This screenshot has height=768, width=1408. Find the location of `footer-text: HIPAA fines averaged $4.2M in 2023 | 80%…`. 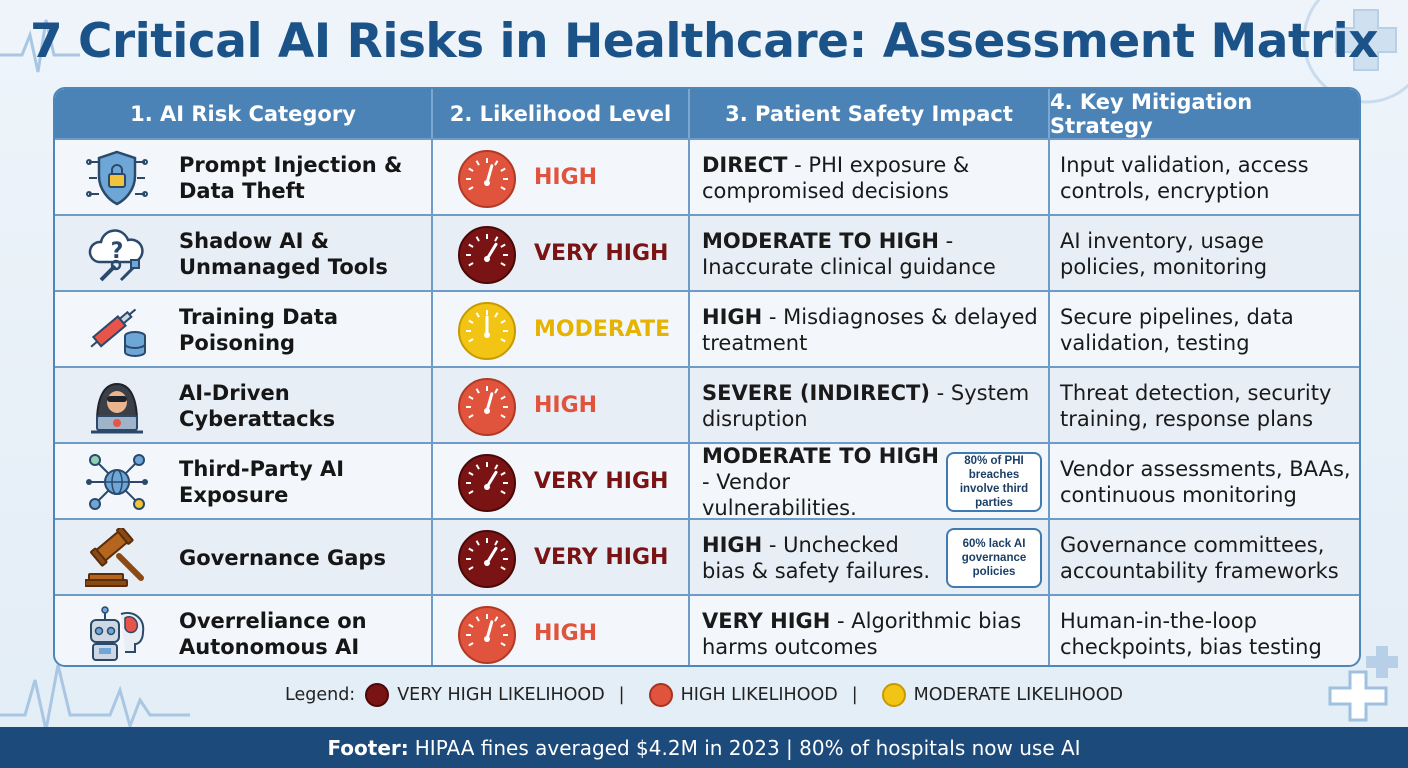

footer-text: HIPAA fines averaged $4.2M in 2023 | 80%… is located at coordinates (747, 747).